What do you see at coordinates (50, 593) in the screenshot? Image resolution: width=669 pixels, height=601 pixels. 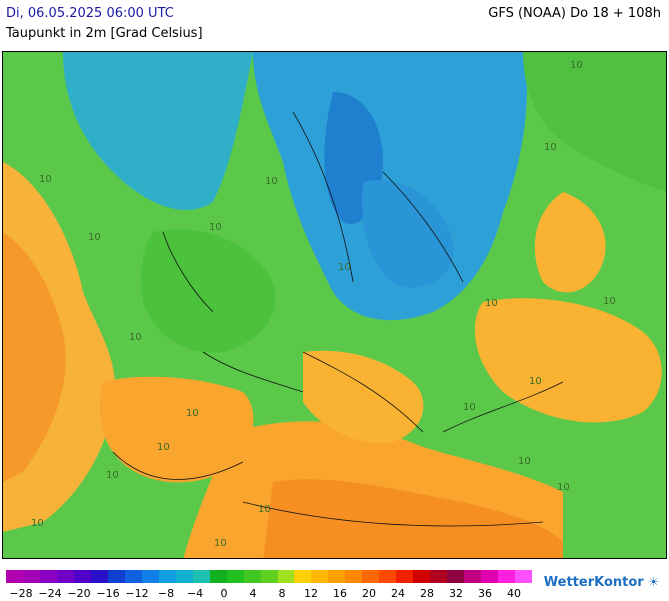 I see `legend-tick-label: −24` at bounding box center [50, 593].